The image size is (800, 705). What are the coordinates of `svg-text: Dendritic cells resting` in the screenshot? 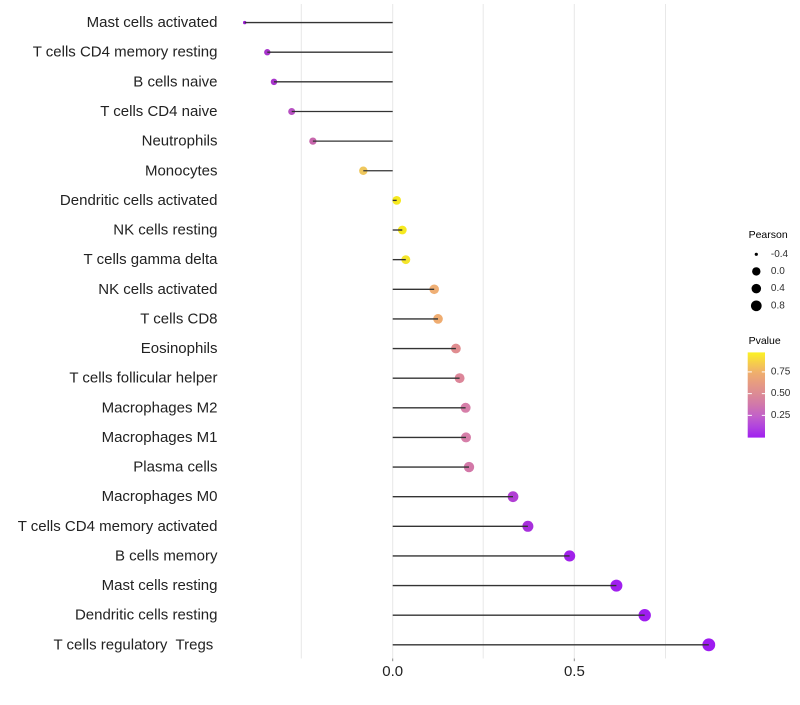 It's located at (146, 615).